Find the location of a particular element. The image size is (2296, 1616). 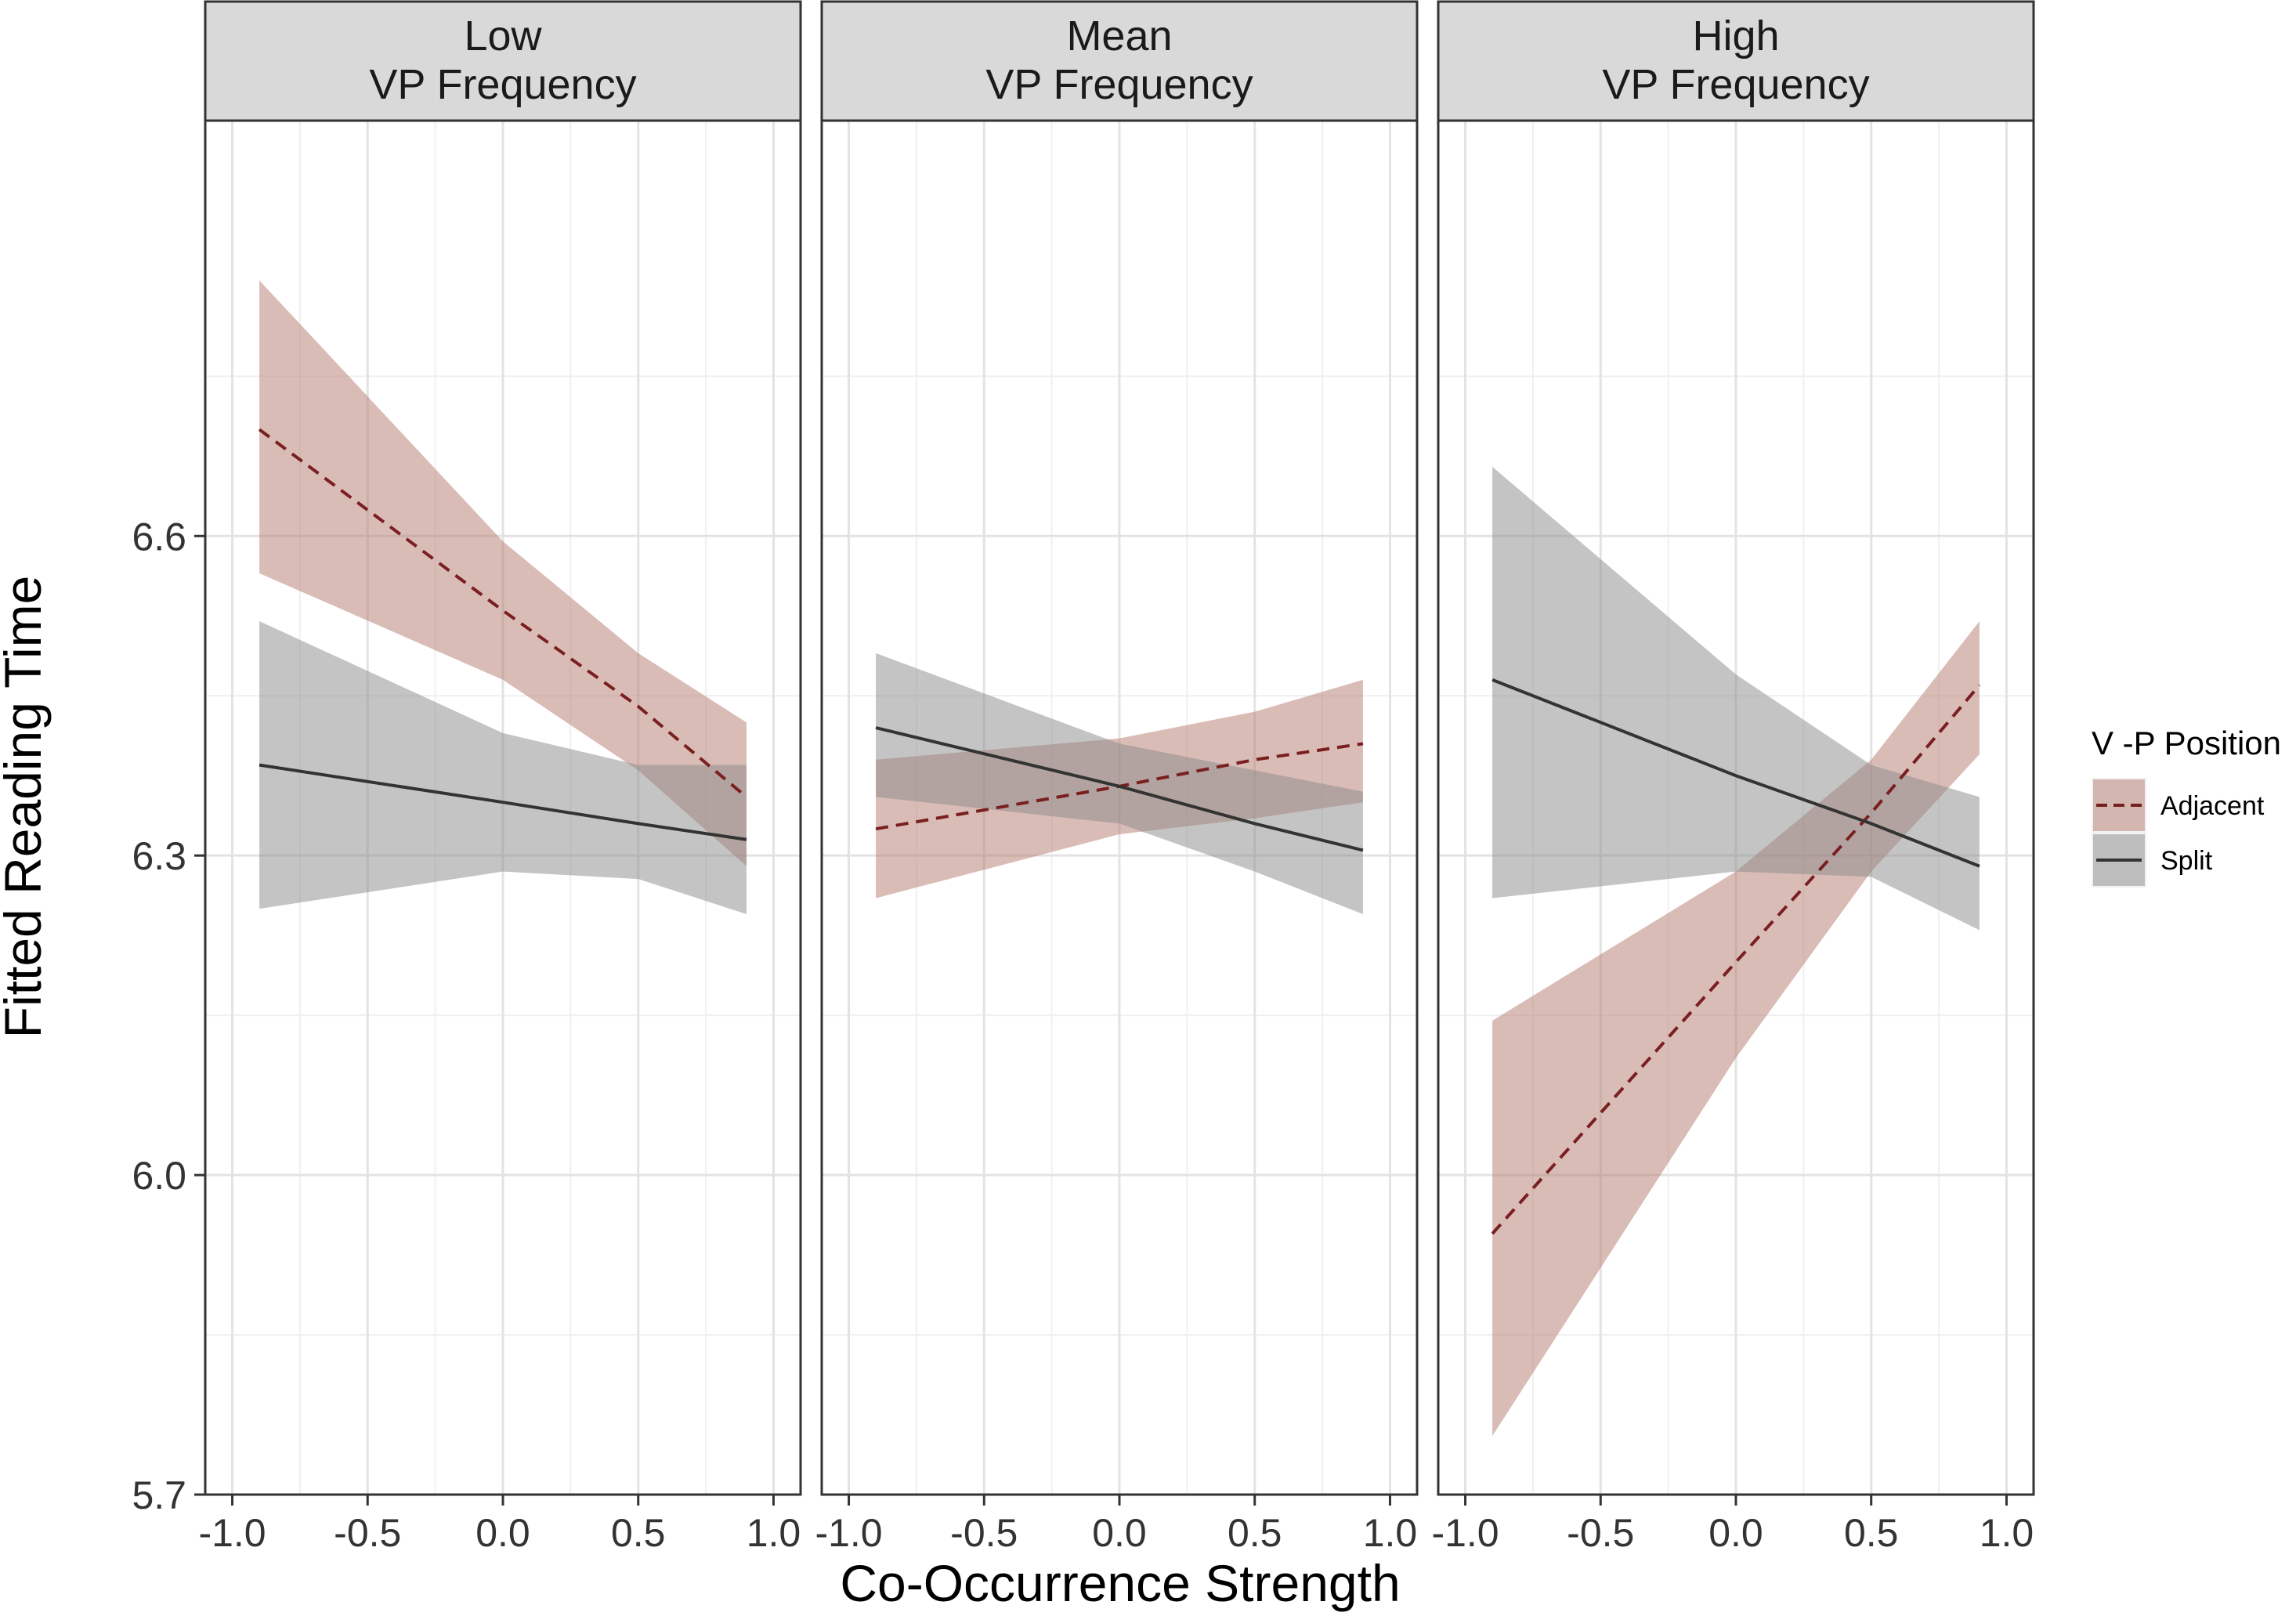

legend-entry-split: Split is located at coordinates (2152, 861).